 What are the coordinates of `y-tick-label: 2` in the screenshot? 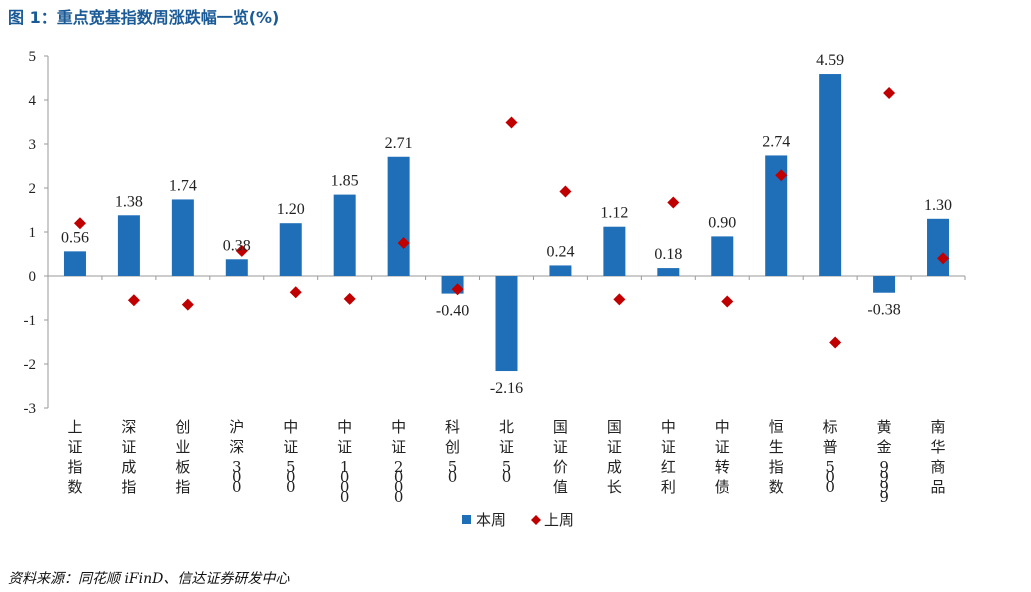 It's located at (33, 189).